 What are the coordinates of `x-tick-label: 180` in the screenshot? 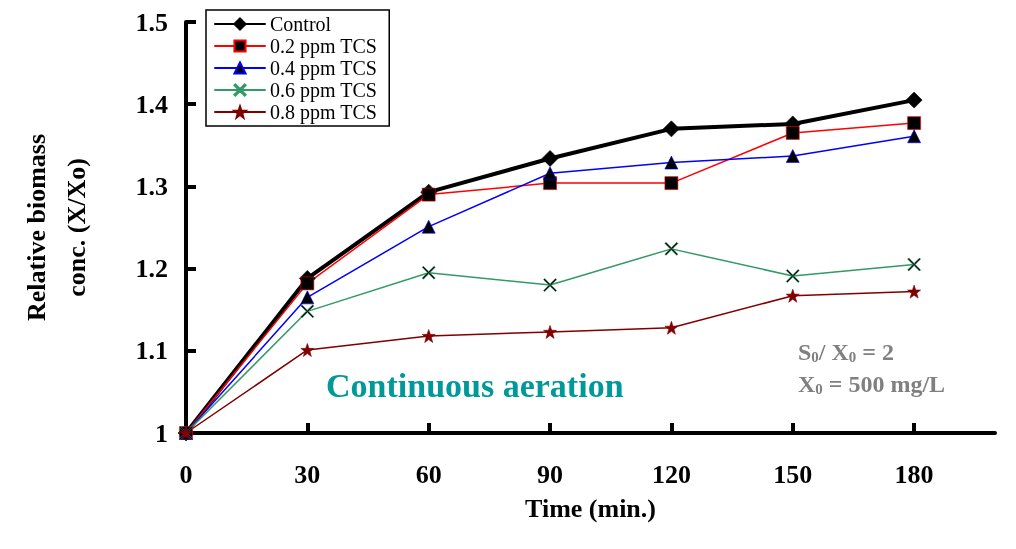 It's located at (914, 474).